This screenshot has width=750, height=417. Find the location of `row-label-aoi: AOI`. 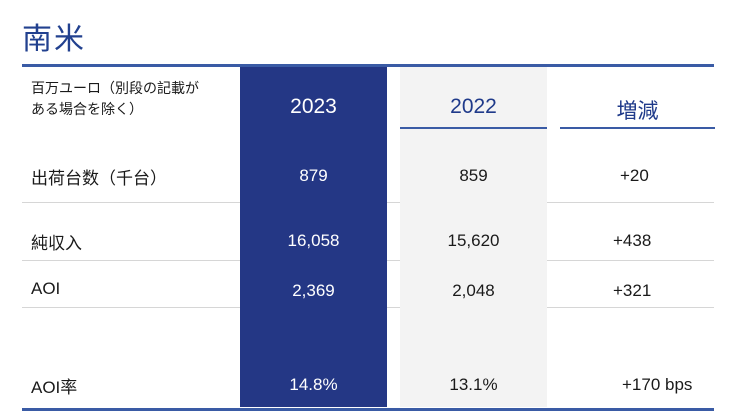

row-label-aoi: AOI is located at coordinates (46, 288).